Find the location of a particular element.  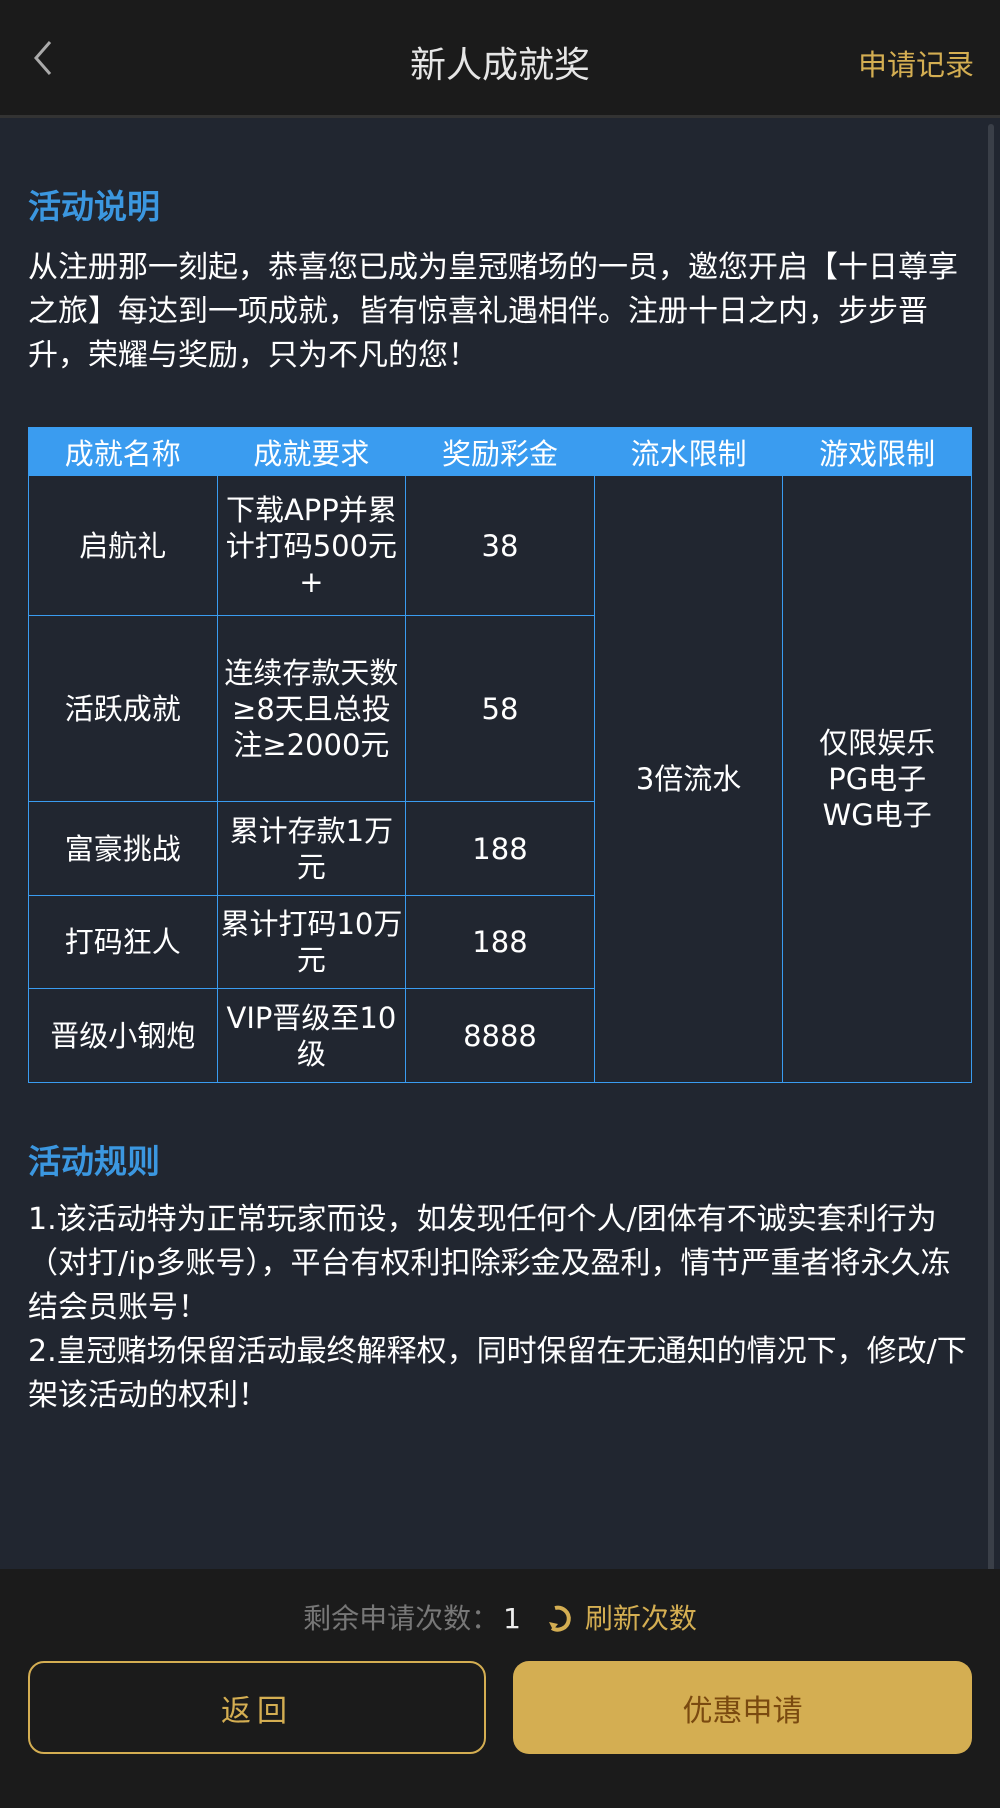

game-limit-line: 仅限娱乐 is located at coordinates (877, 743).